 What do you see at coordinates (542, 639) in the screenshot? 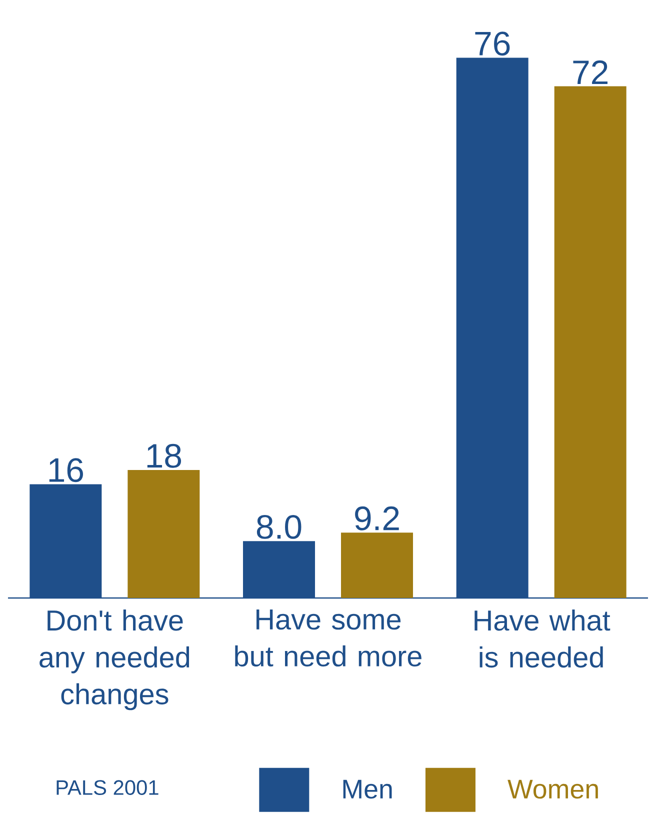
I see `x-tick-label: Have what is needed` at bounding box center [542, 639].